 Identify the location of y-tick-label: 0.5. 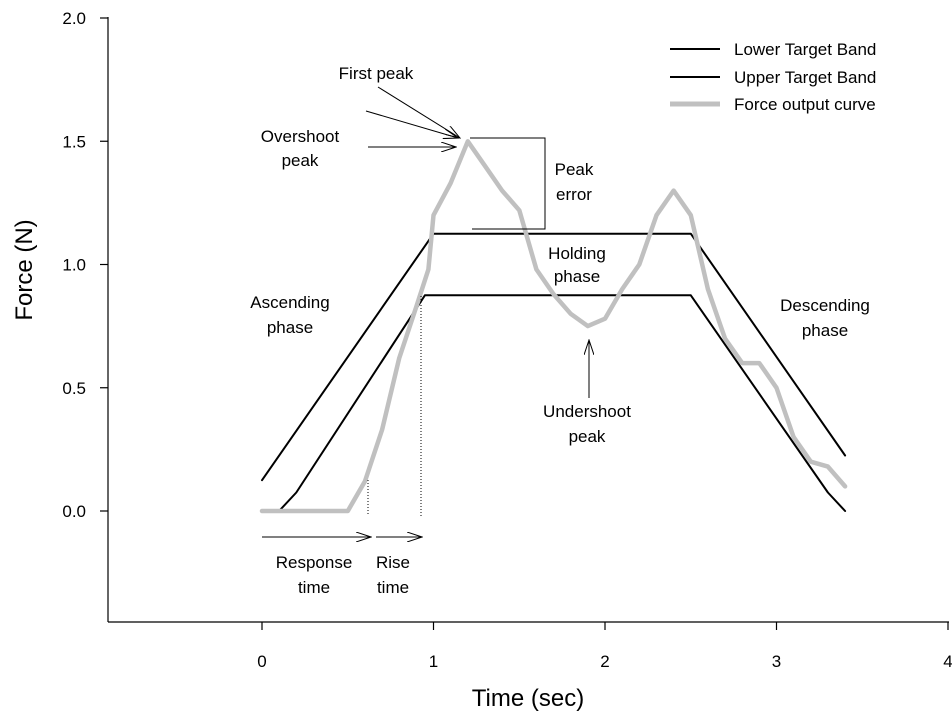
(74, 388).